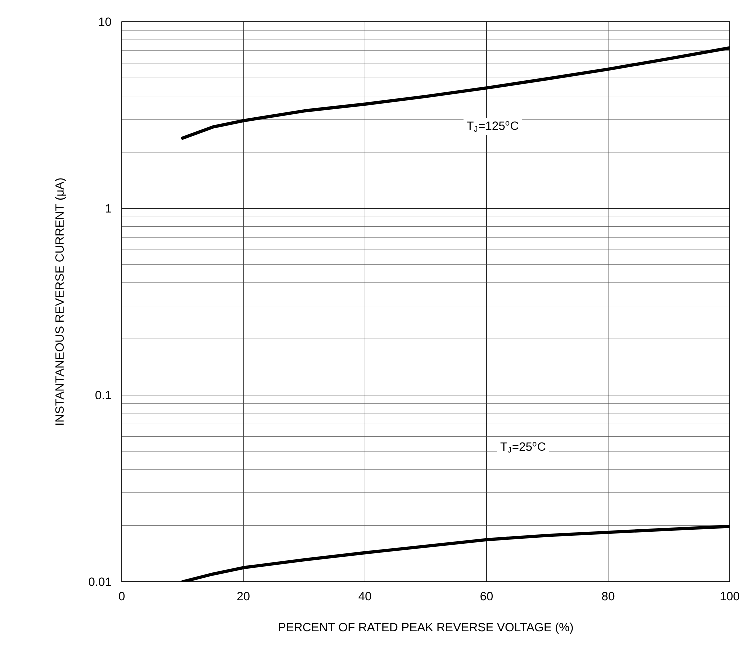  I want to click on x-axis-title: PERCENT OF RATED PEAK REVERSE VOLTAGE (%), so click(426, 628).